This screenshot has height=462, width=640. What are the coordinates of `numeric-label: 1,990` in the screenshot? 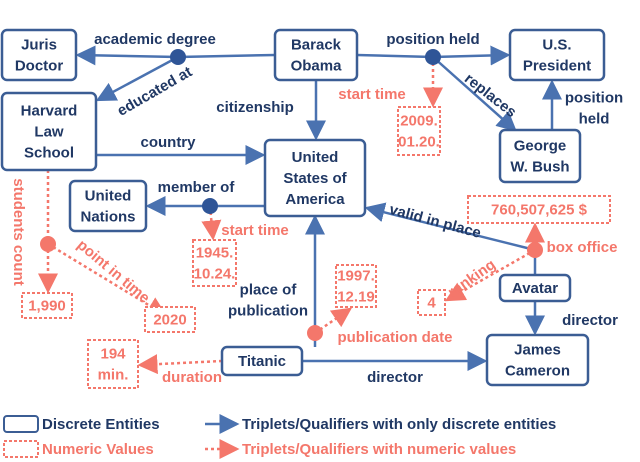 It's located at (47, 305).